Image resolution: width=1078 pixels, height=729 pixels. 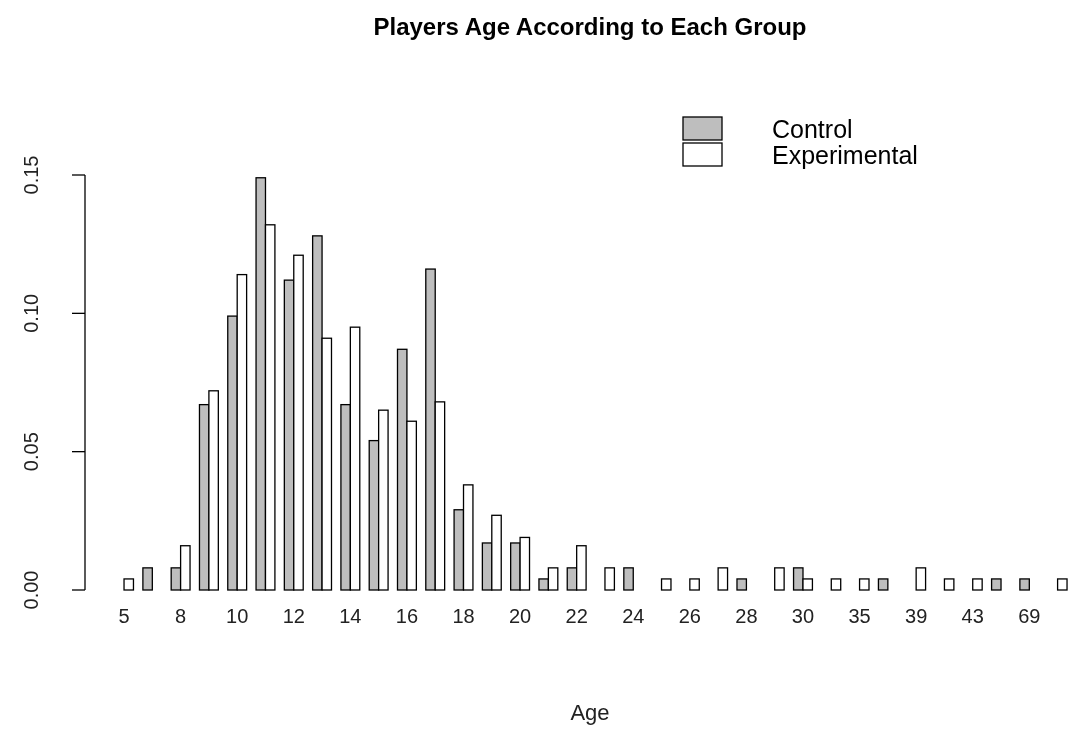 I want to click on x-tick-label: 18, so click(x=463, y=616).